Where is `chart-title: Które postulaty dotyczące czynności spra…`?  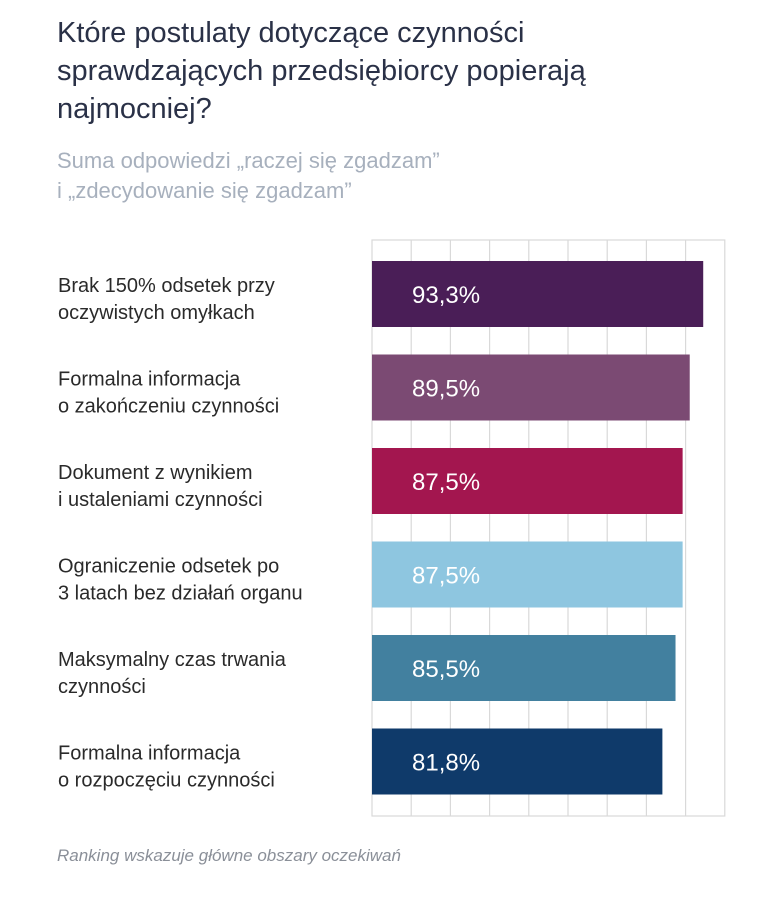 chart-title: Które postulaty dotyczące czynności spra… is located at coordinates (321, 71).